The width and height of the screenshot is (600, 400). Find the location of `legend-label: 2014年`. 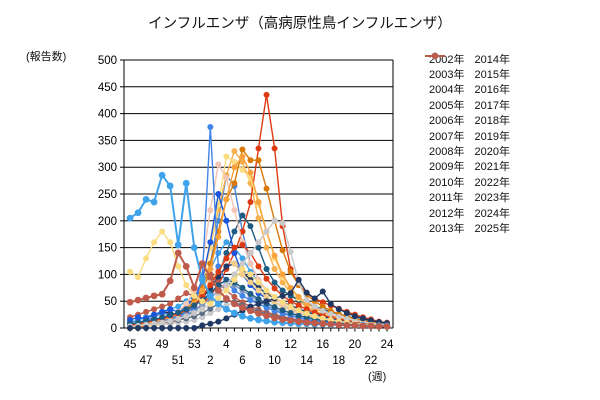

legend-label: 2014年 is located at coordinates (492, 59).